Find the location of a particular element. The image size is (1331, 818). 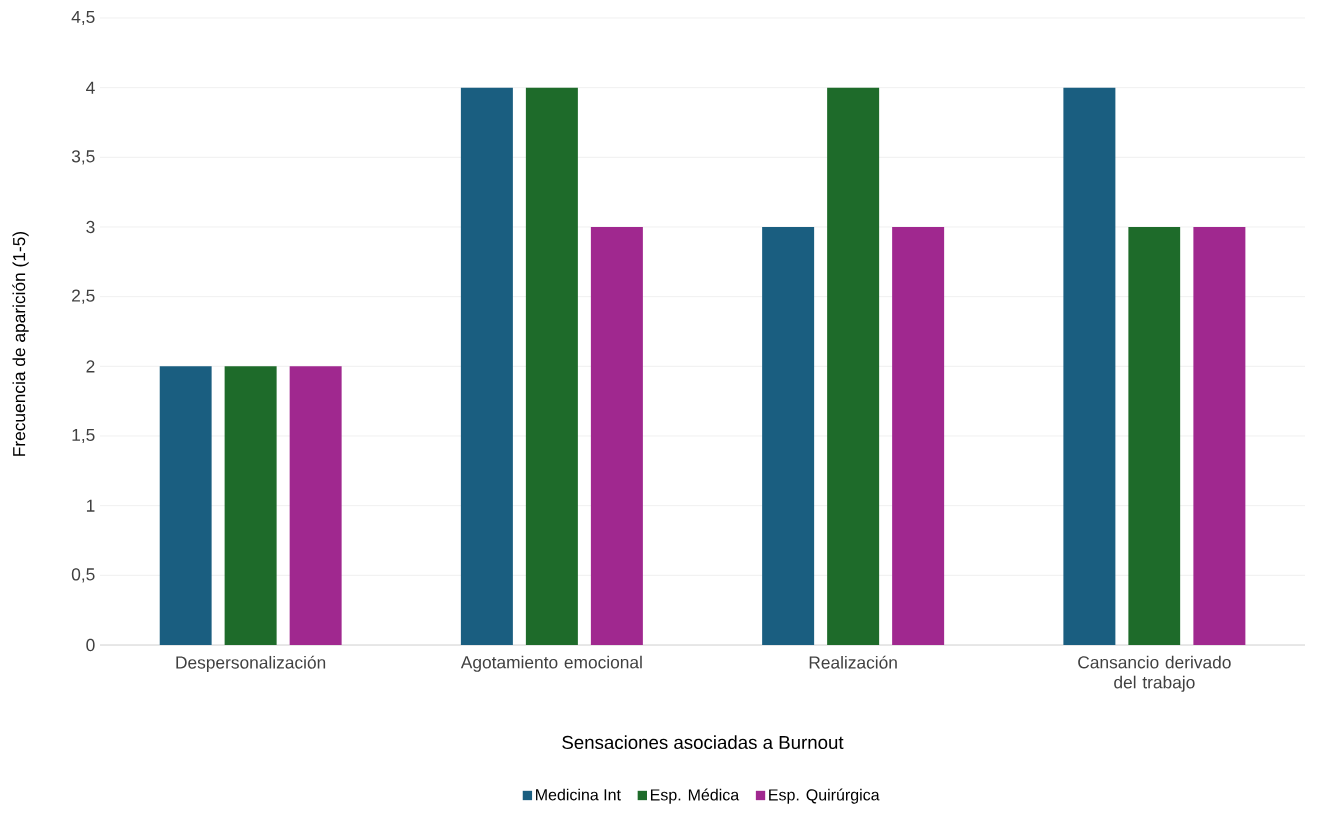

x-axis-title: Sensaciones asociadas a Burnout is located at coordinates (703, 742).